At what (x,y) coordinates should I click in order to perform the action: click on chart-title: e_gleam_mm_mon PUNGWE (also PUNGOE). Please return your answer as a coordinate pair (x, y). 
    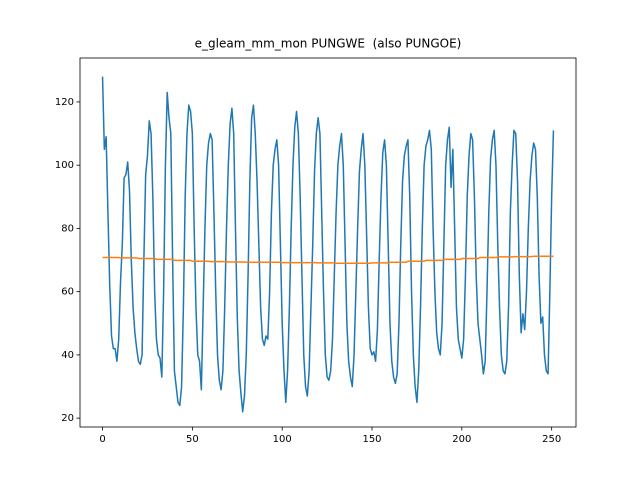
    Looking at the image, I should click on (328, 44).